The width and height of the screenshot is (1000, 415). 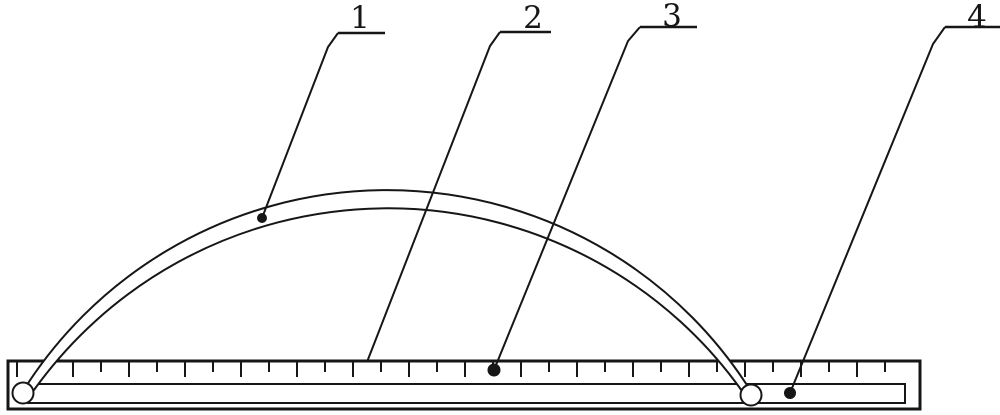 I want to click on arch-end-cap-right, so click(x=751, y=395).